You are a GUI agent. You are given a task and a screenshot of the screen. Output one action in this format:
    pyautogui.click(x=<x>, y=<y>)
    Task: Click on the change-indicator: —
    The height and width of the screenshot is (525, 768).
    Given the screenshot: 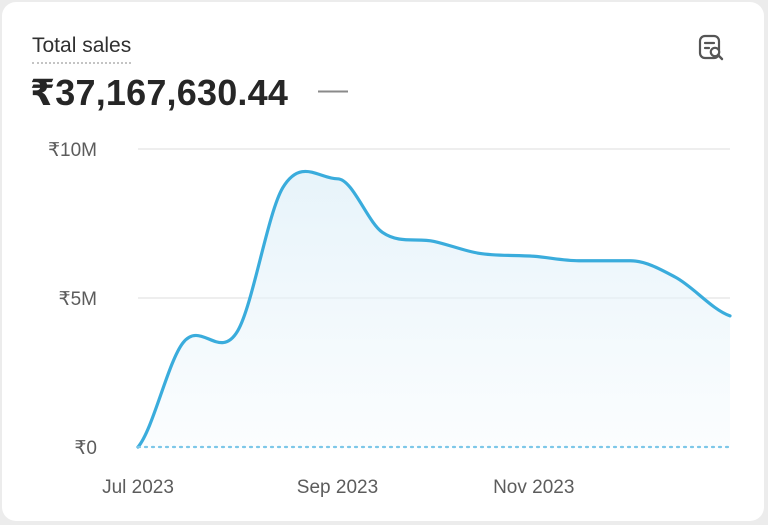 What is the action you would take?
    pyautogui.click(x=333, y=89)
    